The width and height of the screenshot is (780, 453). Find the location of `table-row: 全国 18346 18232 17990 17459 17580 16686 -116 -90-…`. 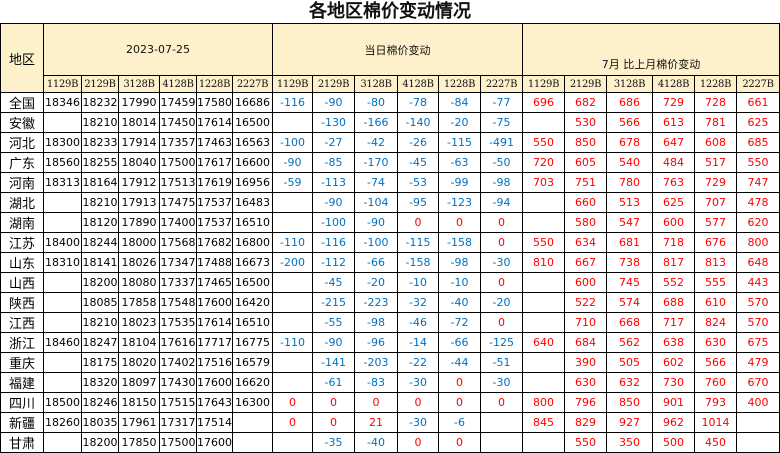

table-row: 全国 18346 18232 17990 17459 17580 16686 -116 -90-… is located at coordinates (390, 102).